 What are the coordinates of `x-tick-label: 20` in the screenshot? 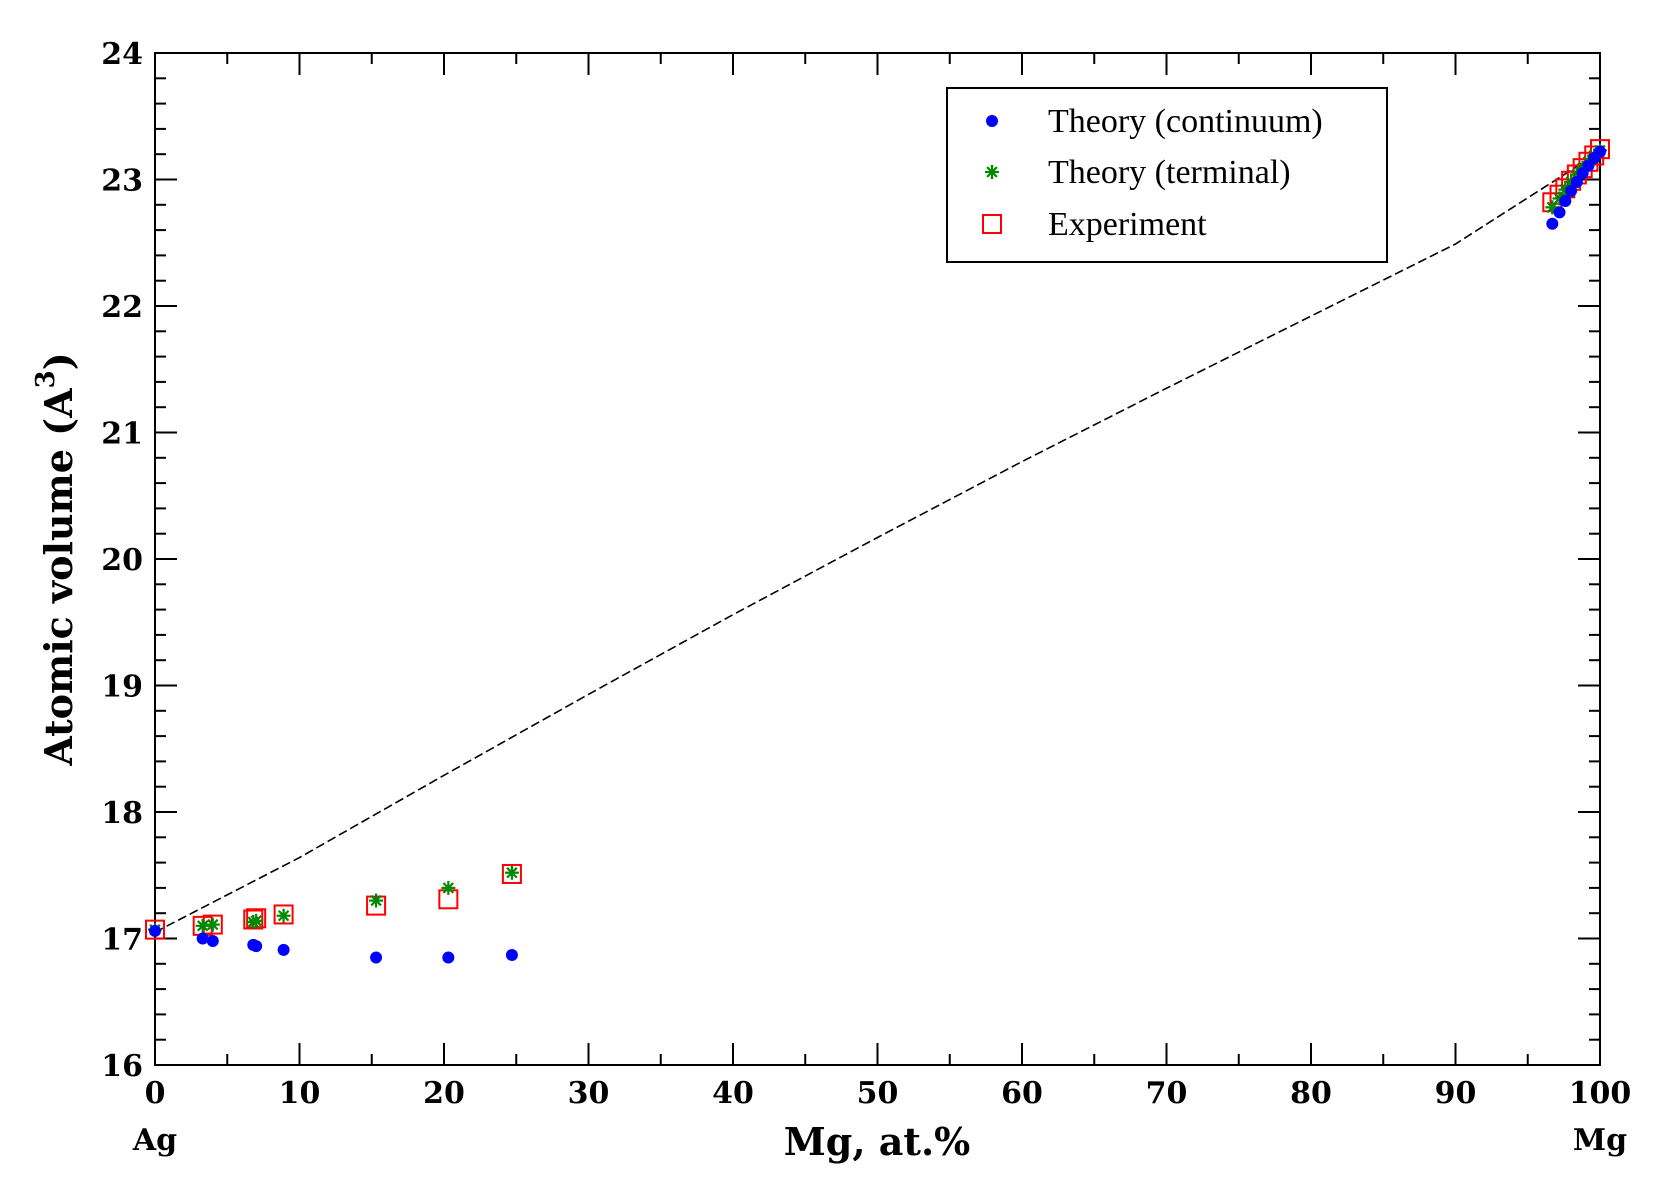 It's located at (444, 1093).